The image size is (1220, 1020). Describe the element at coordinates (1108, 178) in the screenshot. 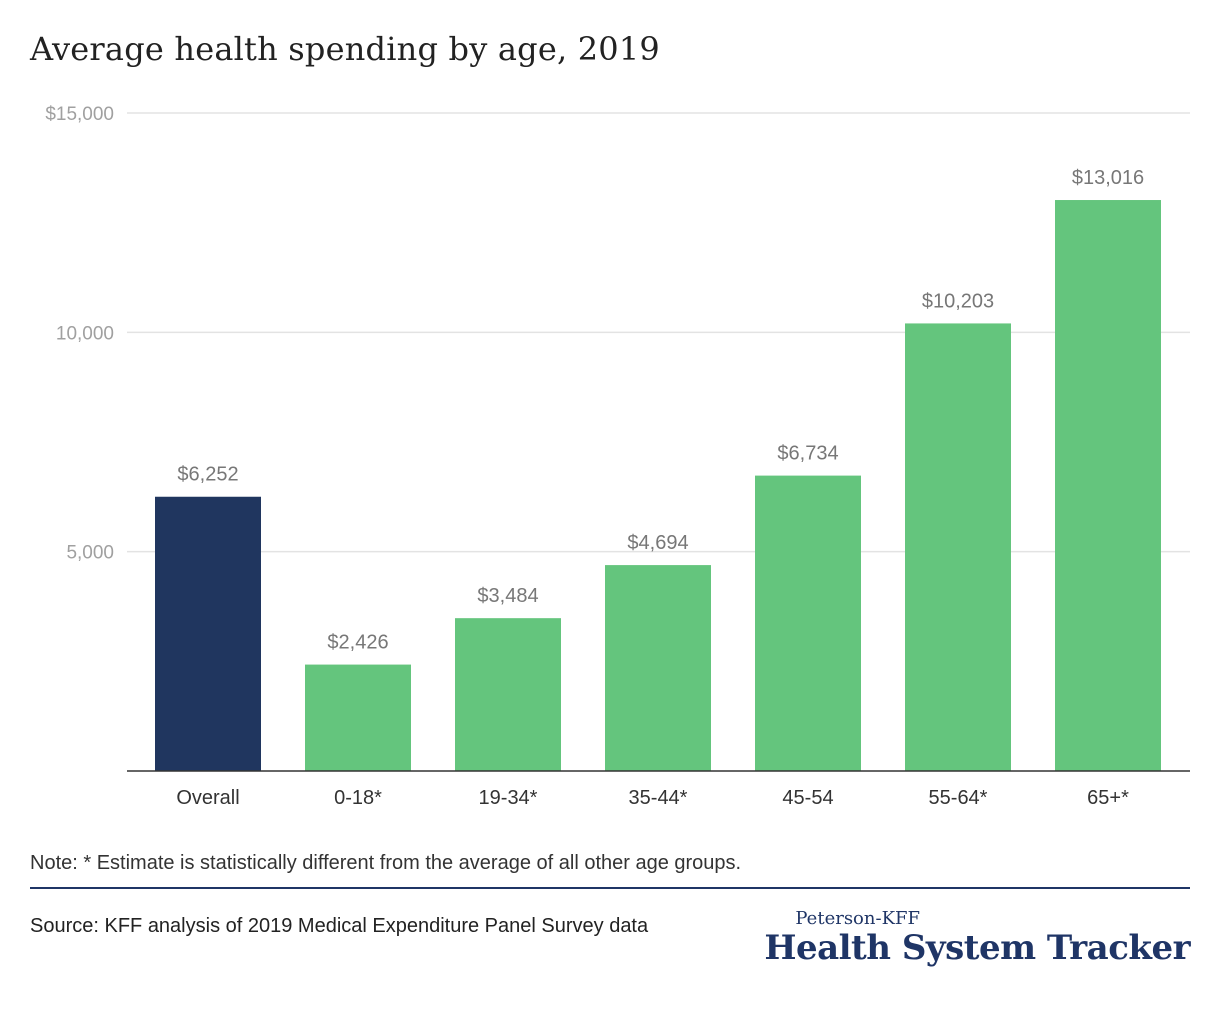

I see `data-label: $13,016` at that location.